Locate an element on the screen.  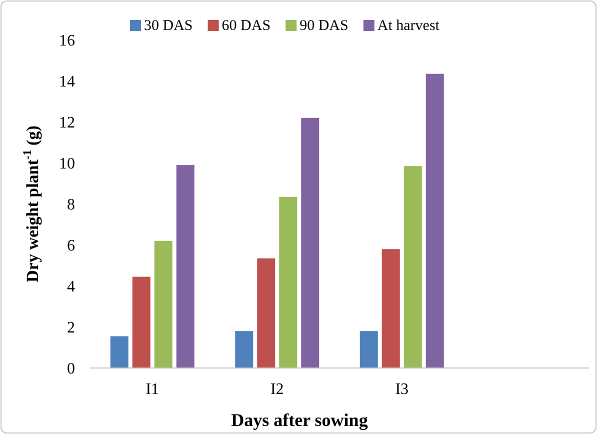
y-tick-label: 6 is located at coordinates (71, 246).